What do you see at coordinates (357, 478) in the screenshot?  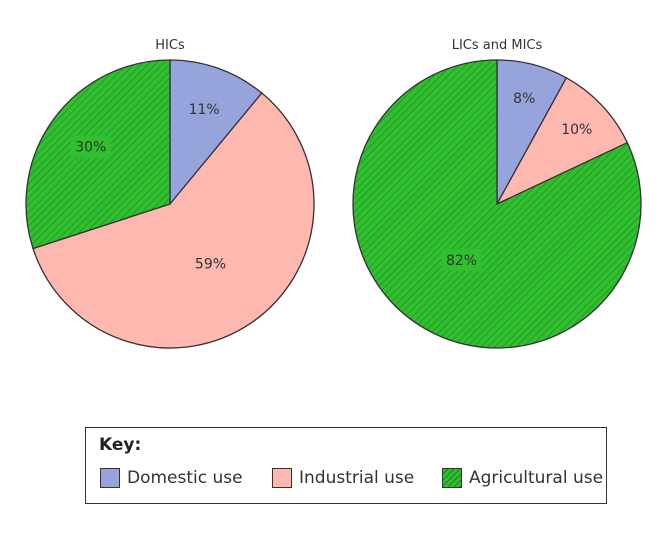 I see `legend-label-industrial: Industrial use` at bounding box center [357, 478].